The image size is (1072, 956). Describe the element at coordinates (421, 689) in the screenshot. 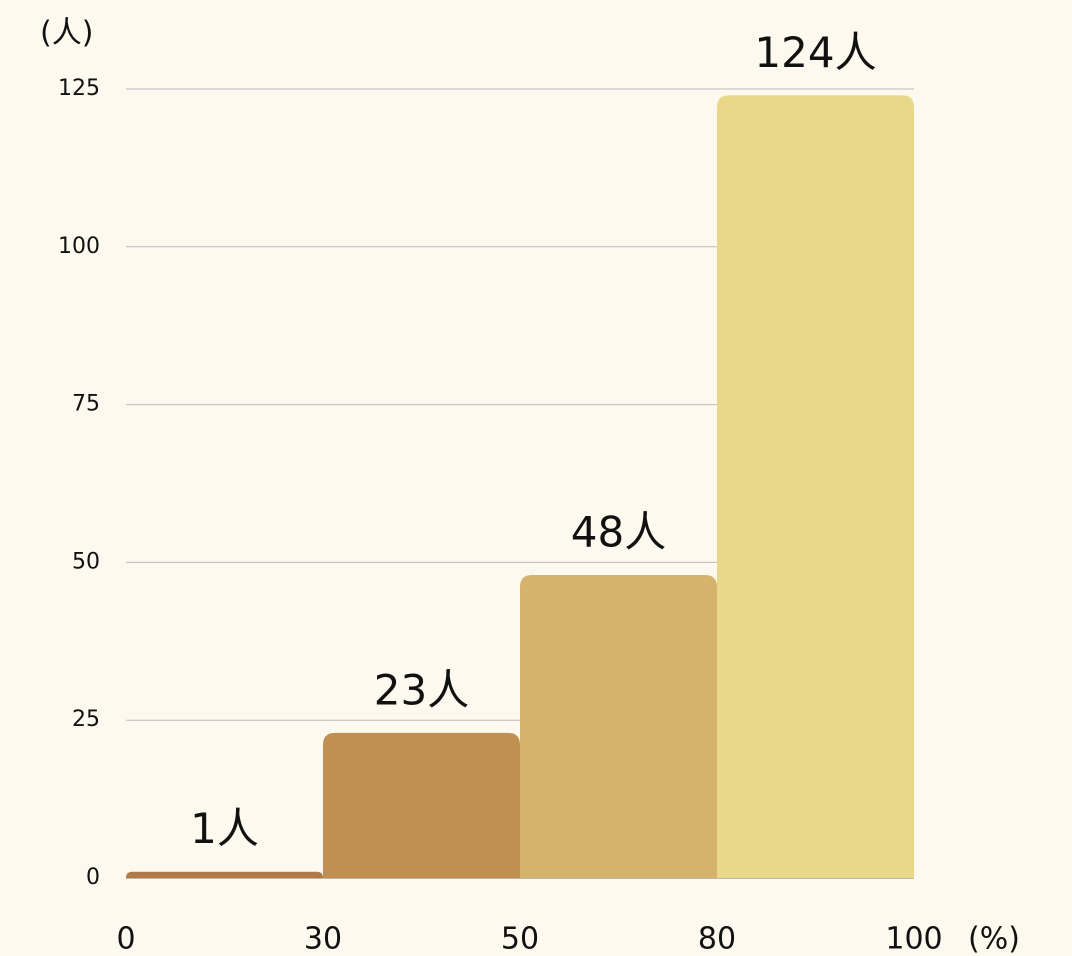

I see `value-label: 23人` at that location.